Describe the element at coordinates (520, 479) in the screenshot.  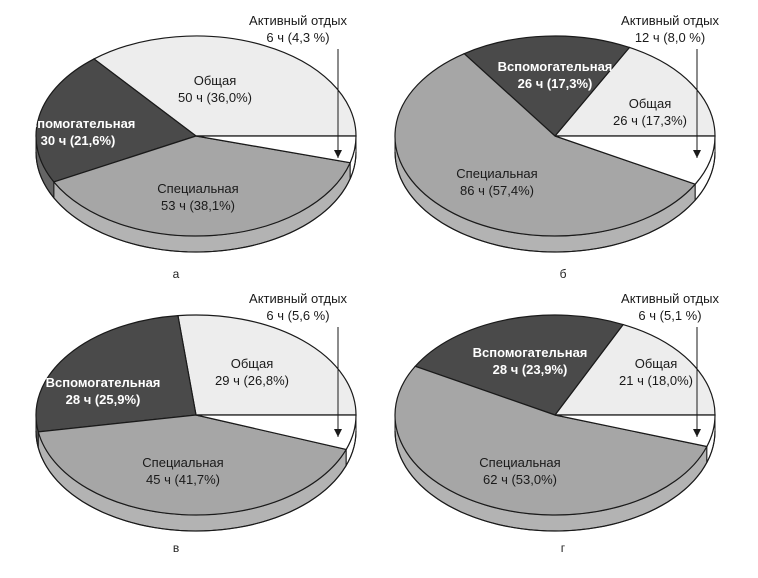
I see `slice-value-label: 62 ч (53,0%)` at that location.